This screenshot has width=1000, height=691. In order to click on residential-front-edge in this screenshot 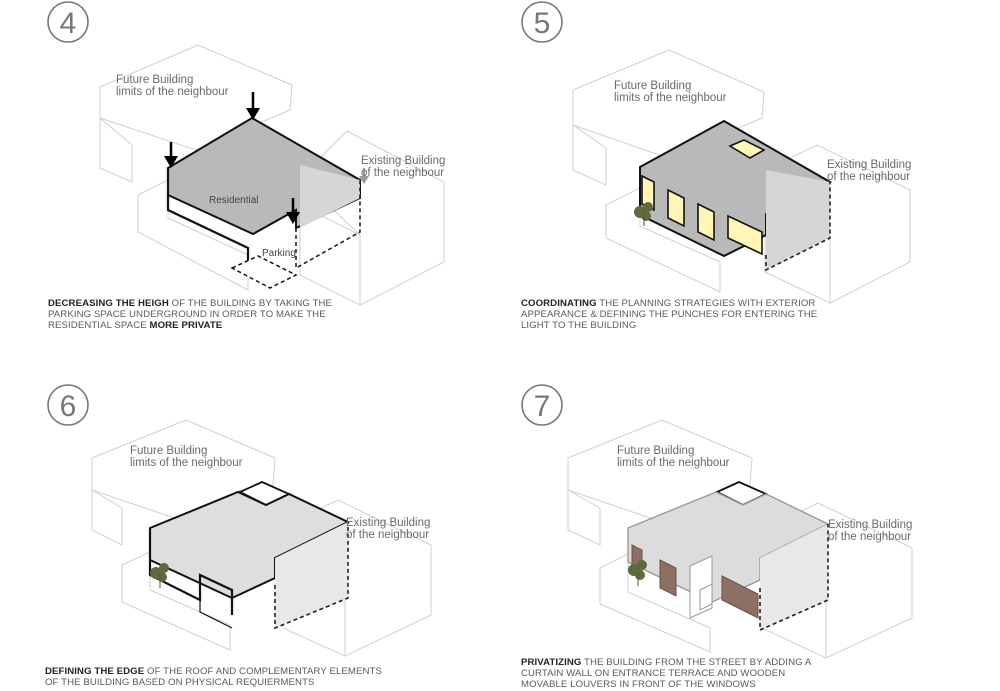, I will do `click(208, 215)`.